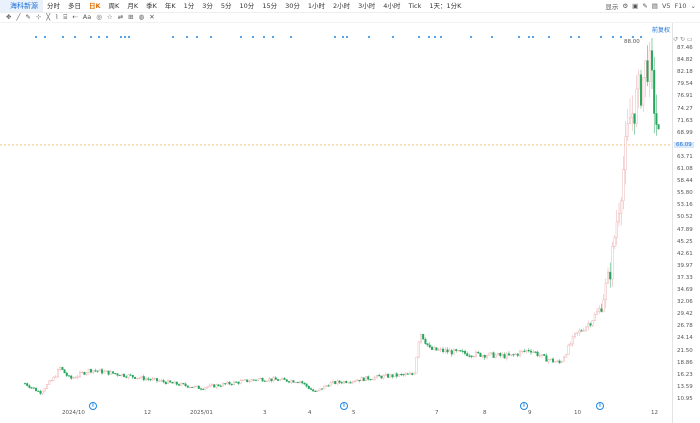  What do you see at coordinates (131, 17) in the screenshot?
I see `tool-icon-12: ⊞` at bounding box center [131, 17].